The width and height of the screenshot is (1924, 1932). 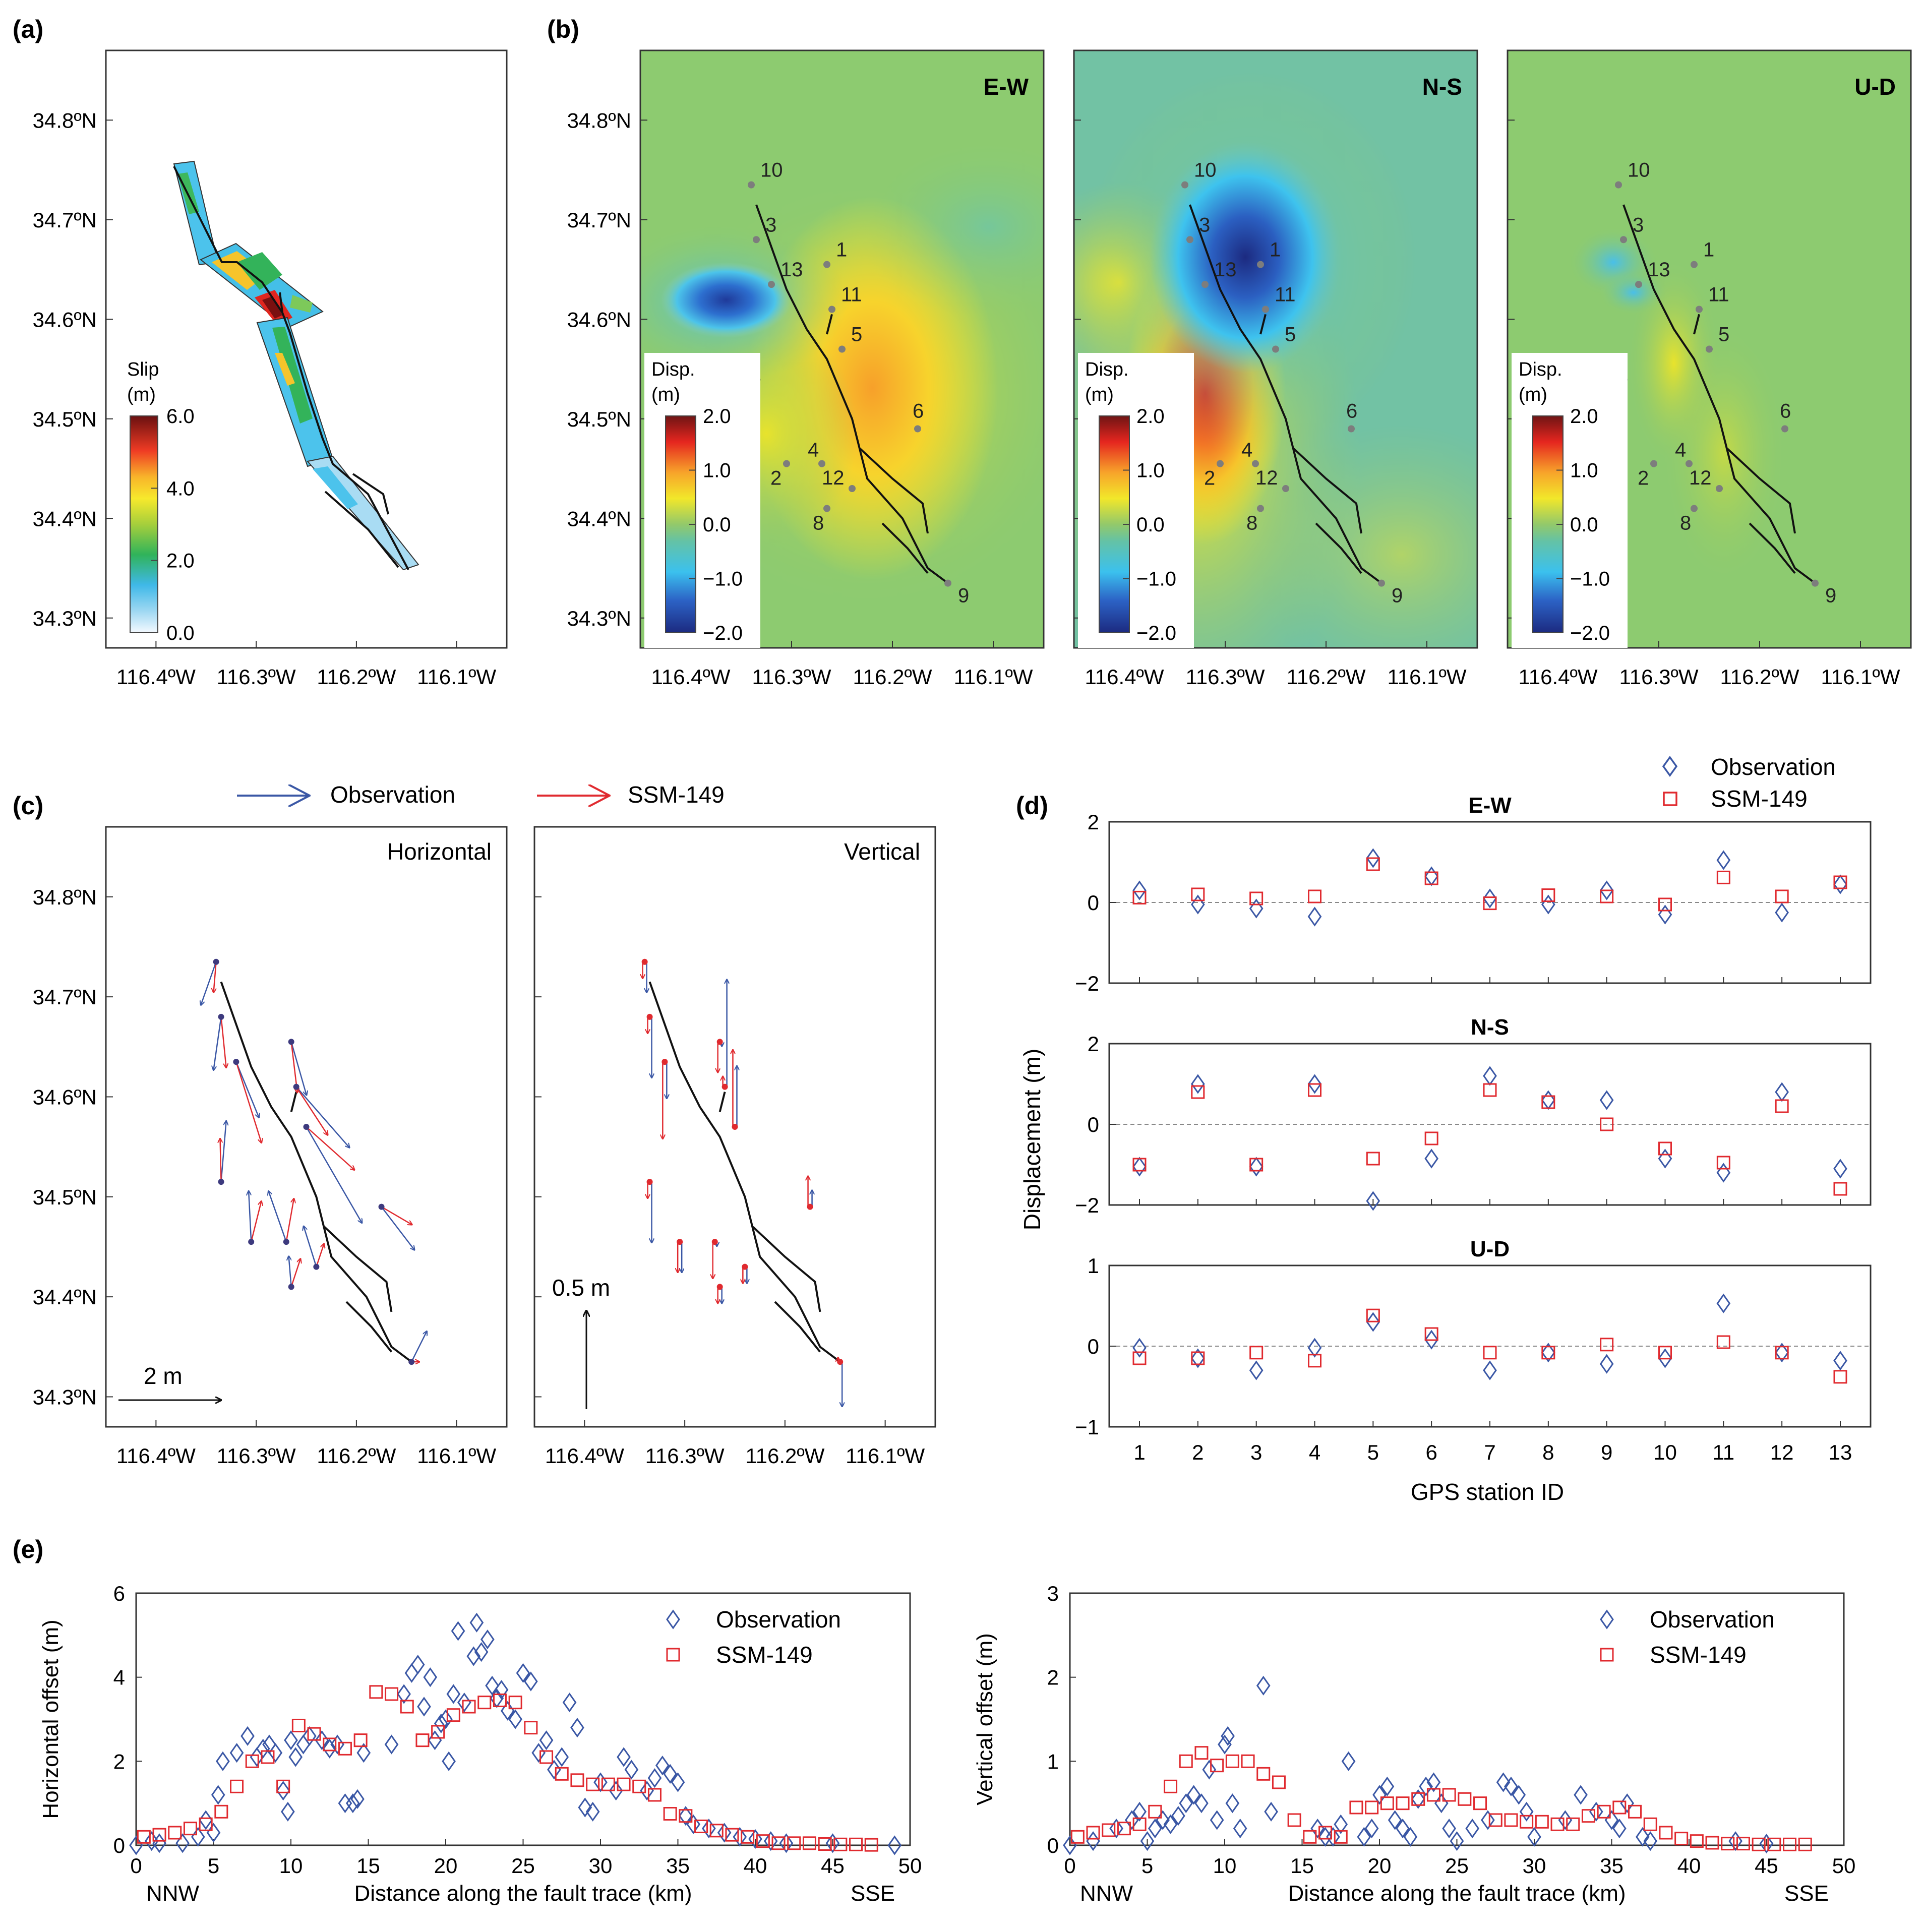 What do you see at coordinates (1099, 394) in the screenshot?
I see `disp-colorbar-unit: (m)` at bounding box center [1099, 394].